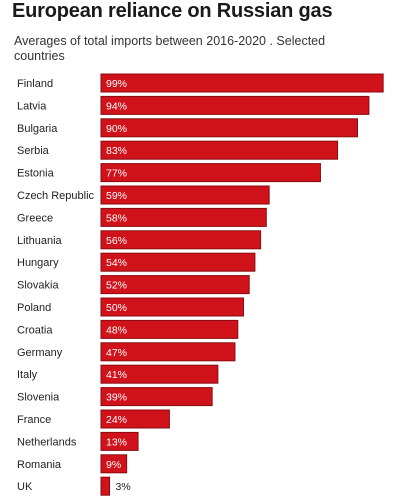 The height and width of the screenshot is (502, 402). Describe the element at coordinates (116, 106) in the screenshot. I see `value-label: 94%` at that location.